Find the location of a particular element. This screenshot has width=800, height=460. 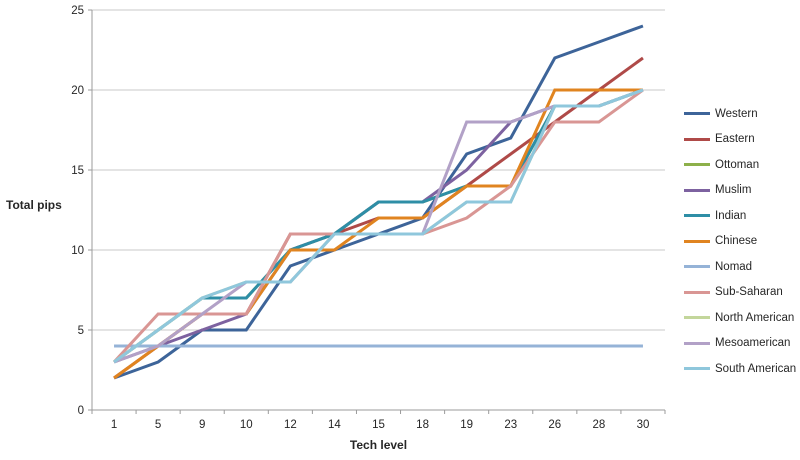

x-tick-label: 10 is located at coordinates (246, 425).